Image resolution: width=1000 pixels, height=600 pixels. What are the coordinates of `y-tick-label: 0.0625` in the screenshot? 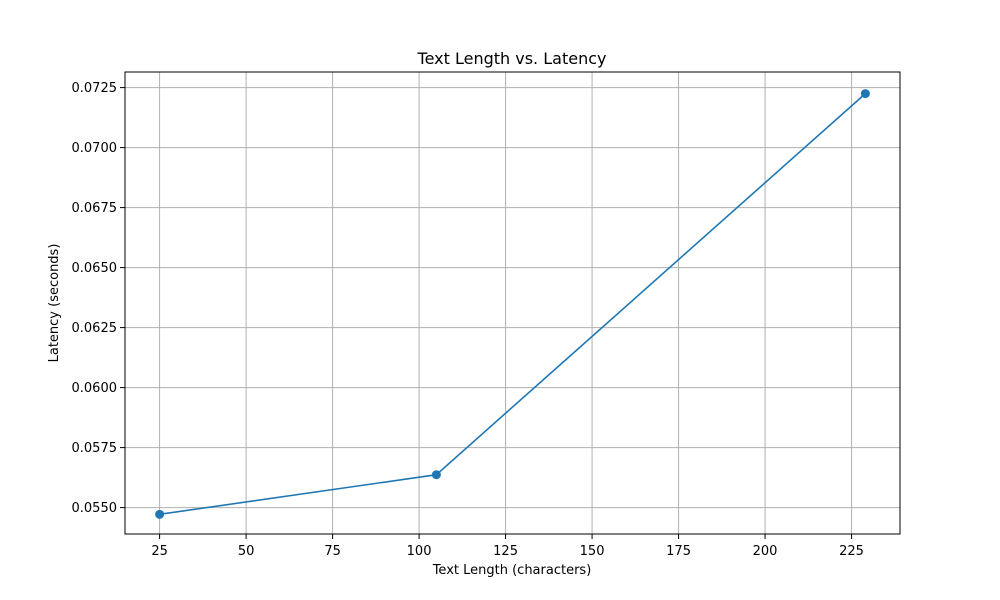 It's located at (95, 328).